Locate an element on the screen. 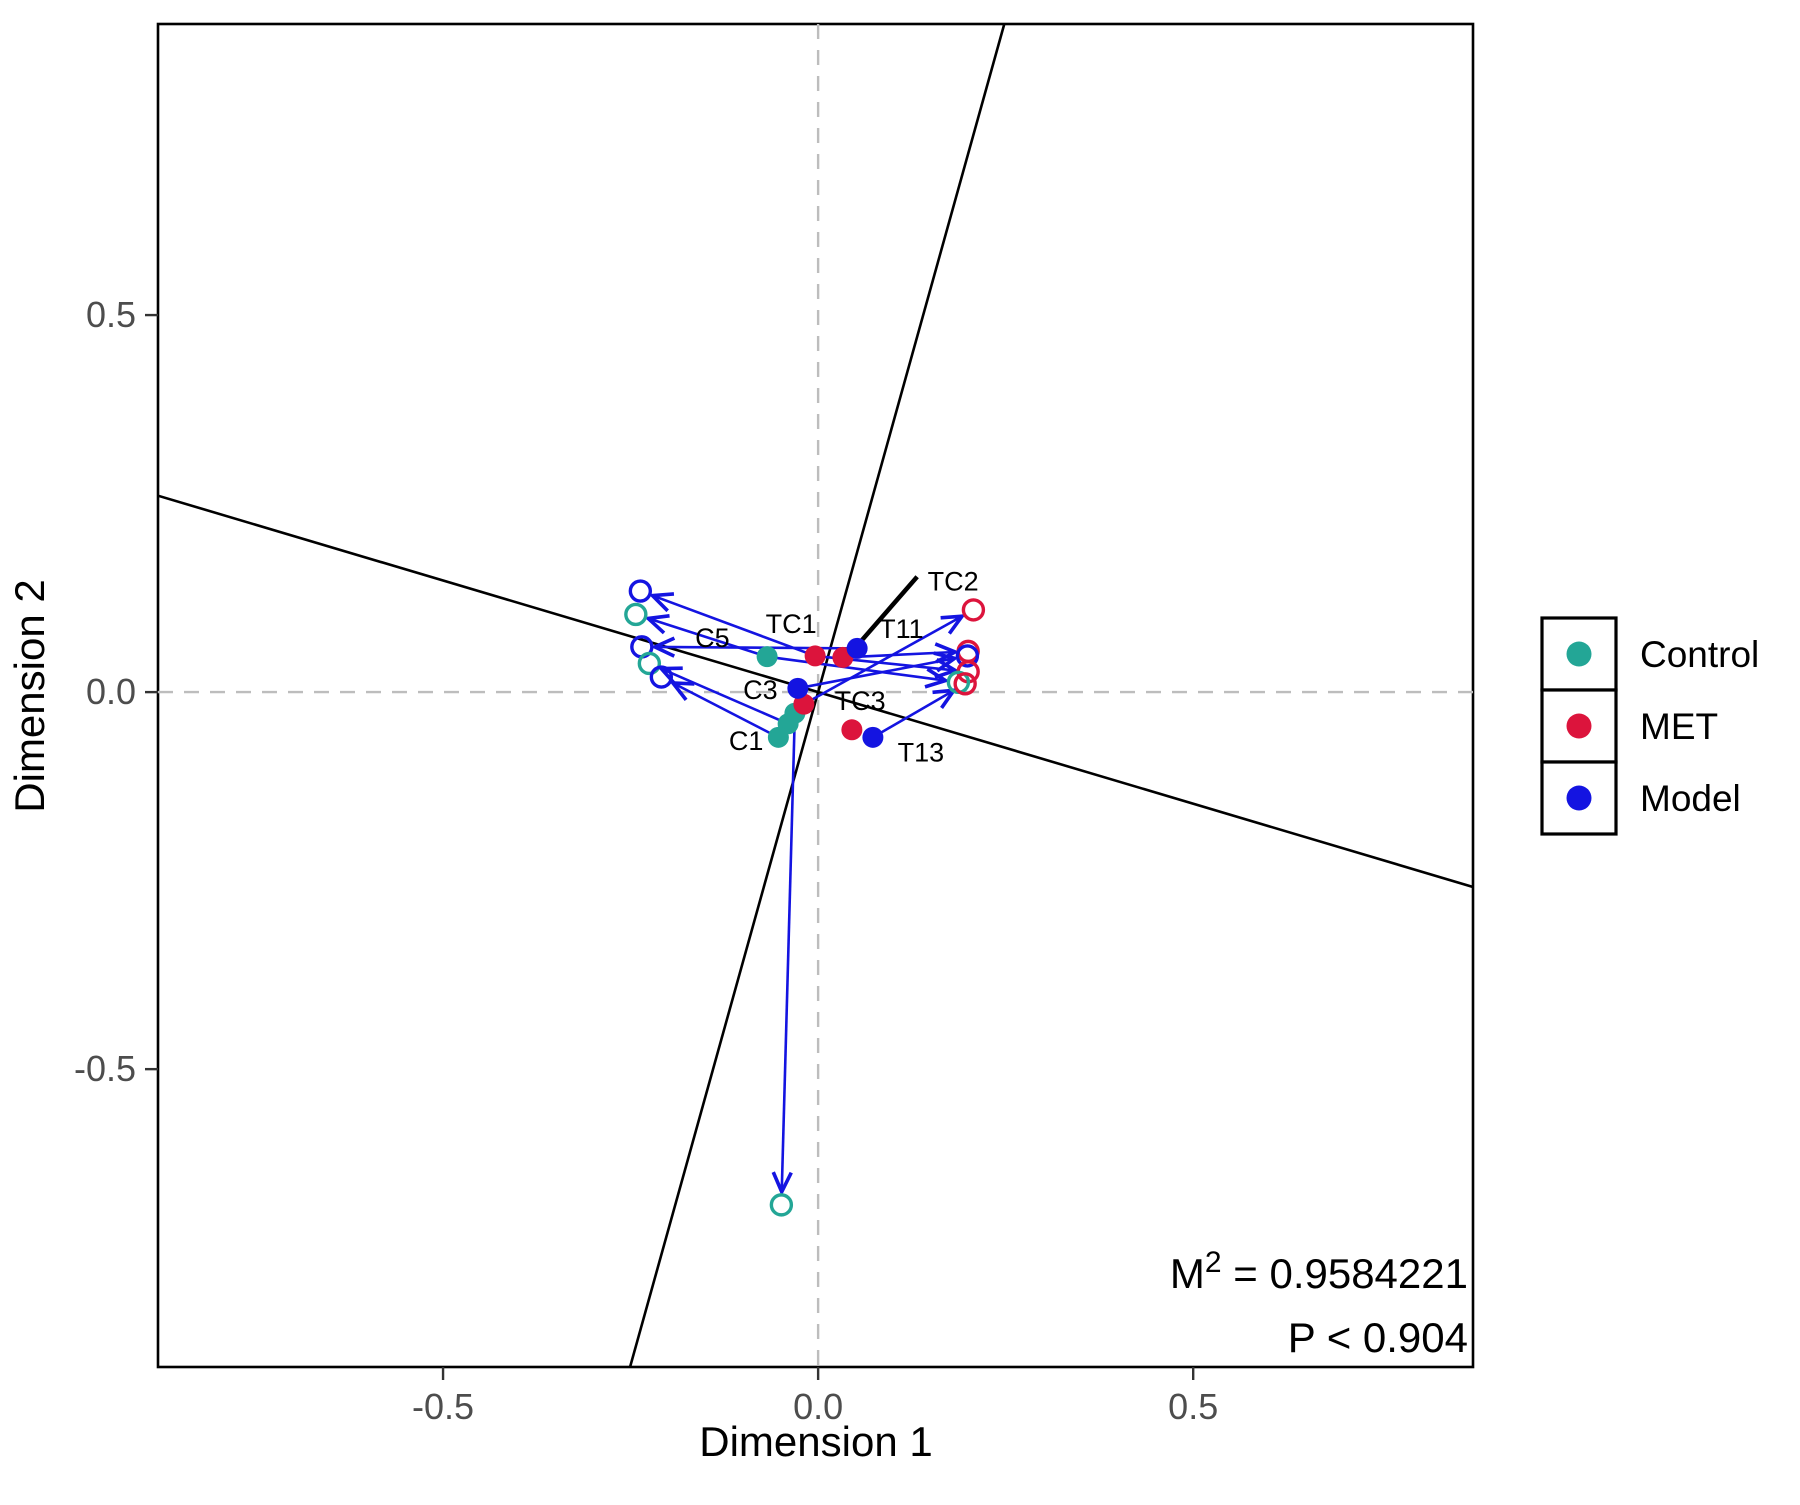  legend-label-met: MET is located at coordinates (1679, 726).